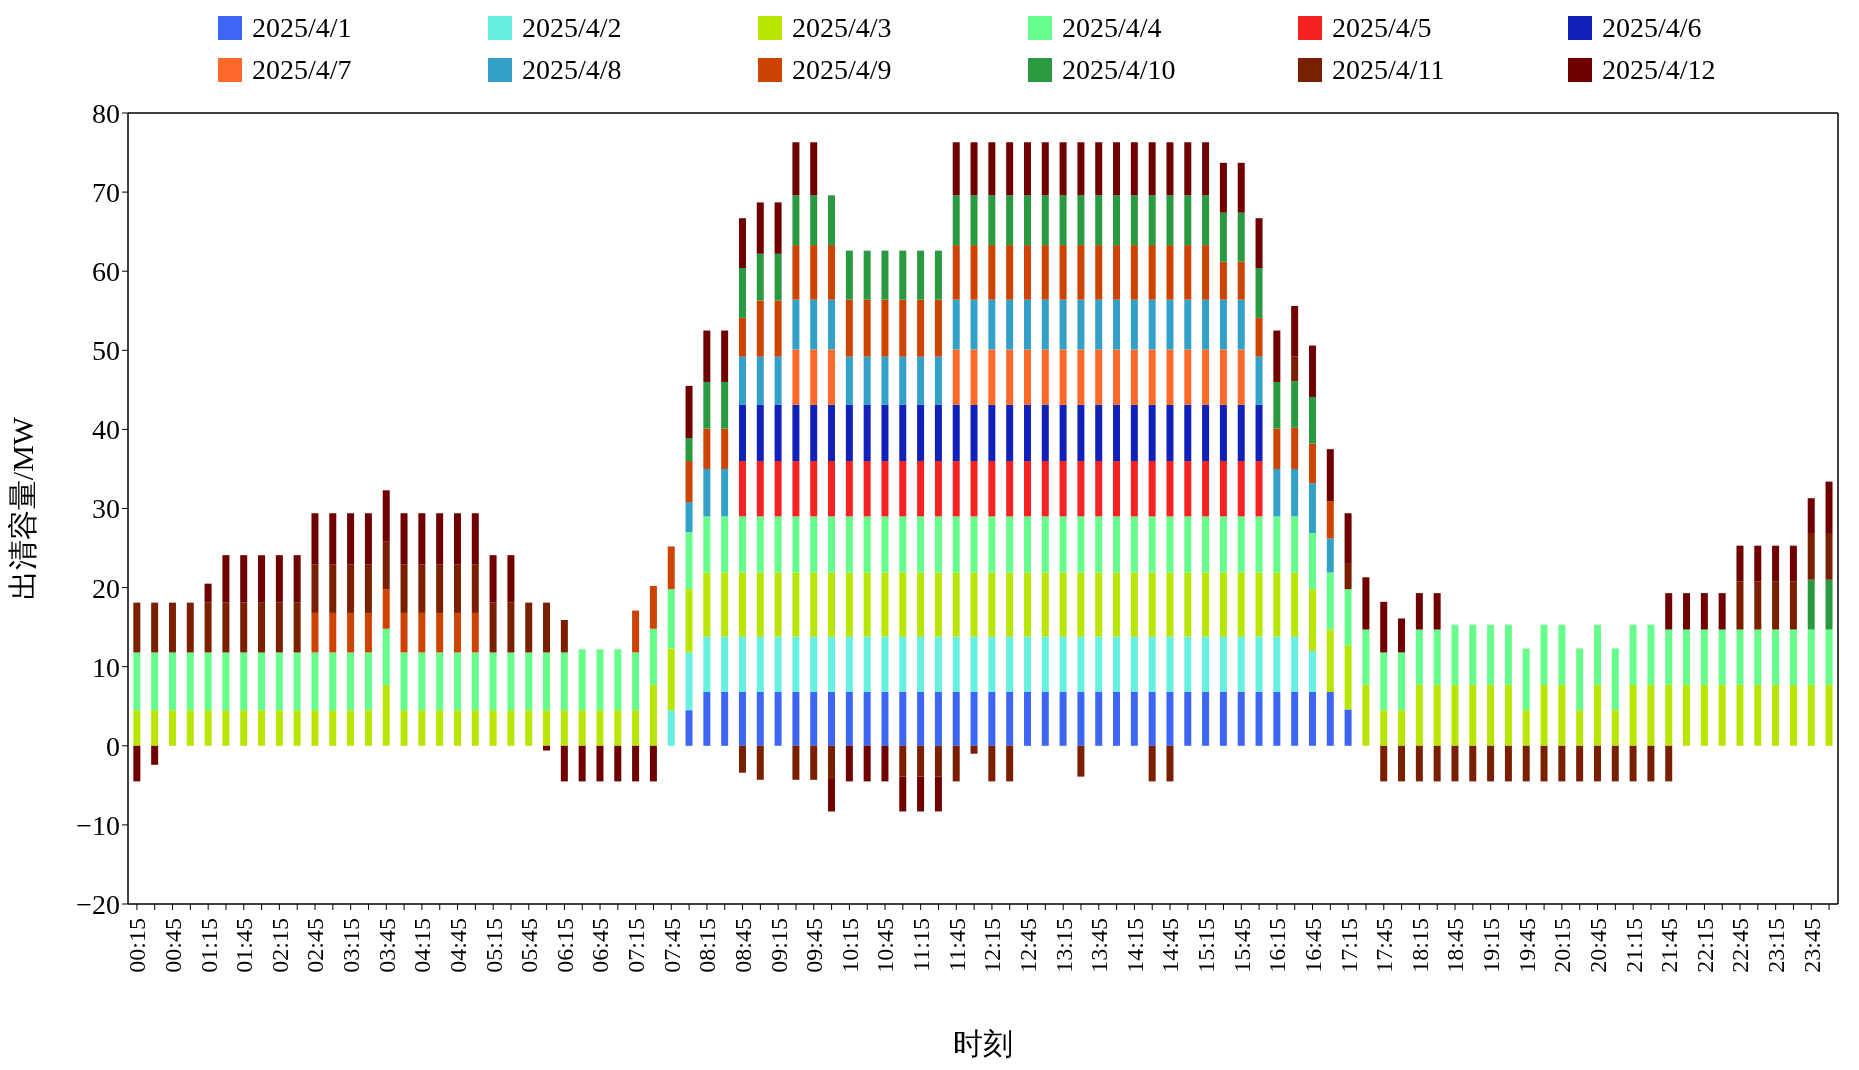  Describe the element at coordinates (244, 945) in the screenshot. I see `x-tick-label: 01:45` at that location.